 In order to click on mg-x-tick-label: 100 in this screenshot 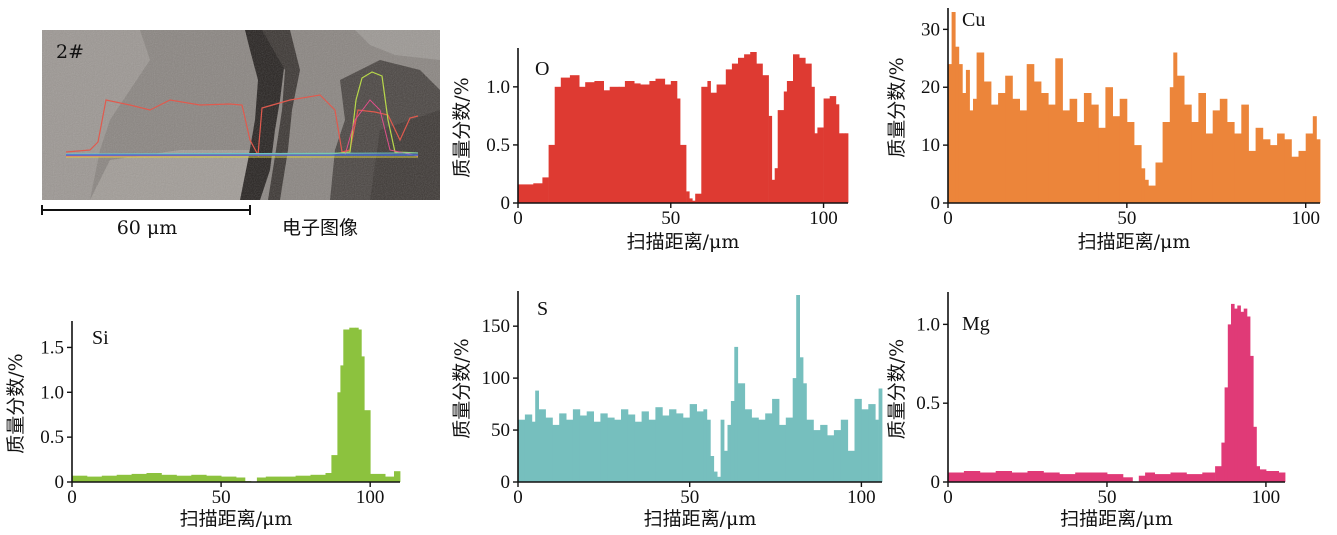, I will do `click(1266, 497)`.